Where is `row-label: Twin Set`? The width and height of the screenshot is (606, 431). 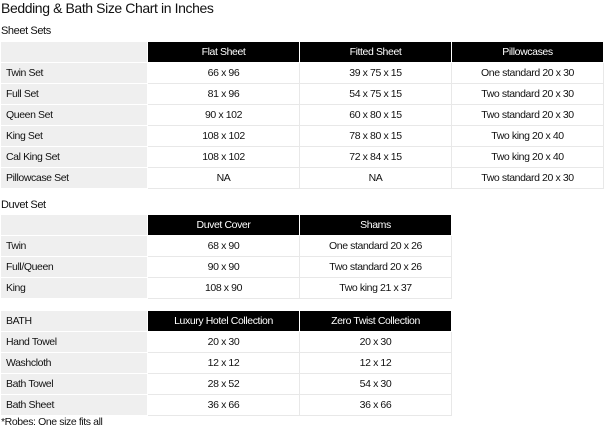
row-label: Twin Set is located at coordinates (74, 73).